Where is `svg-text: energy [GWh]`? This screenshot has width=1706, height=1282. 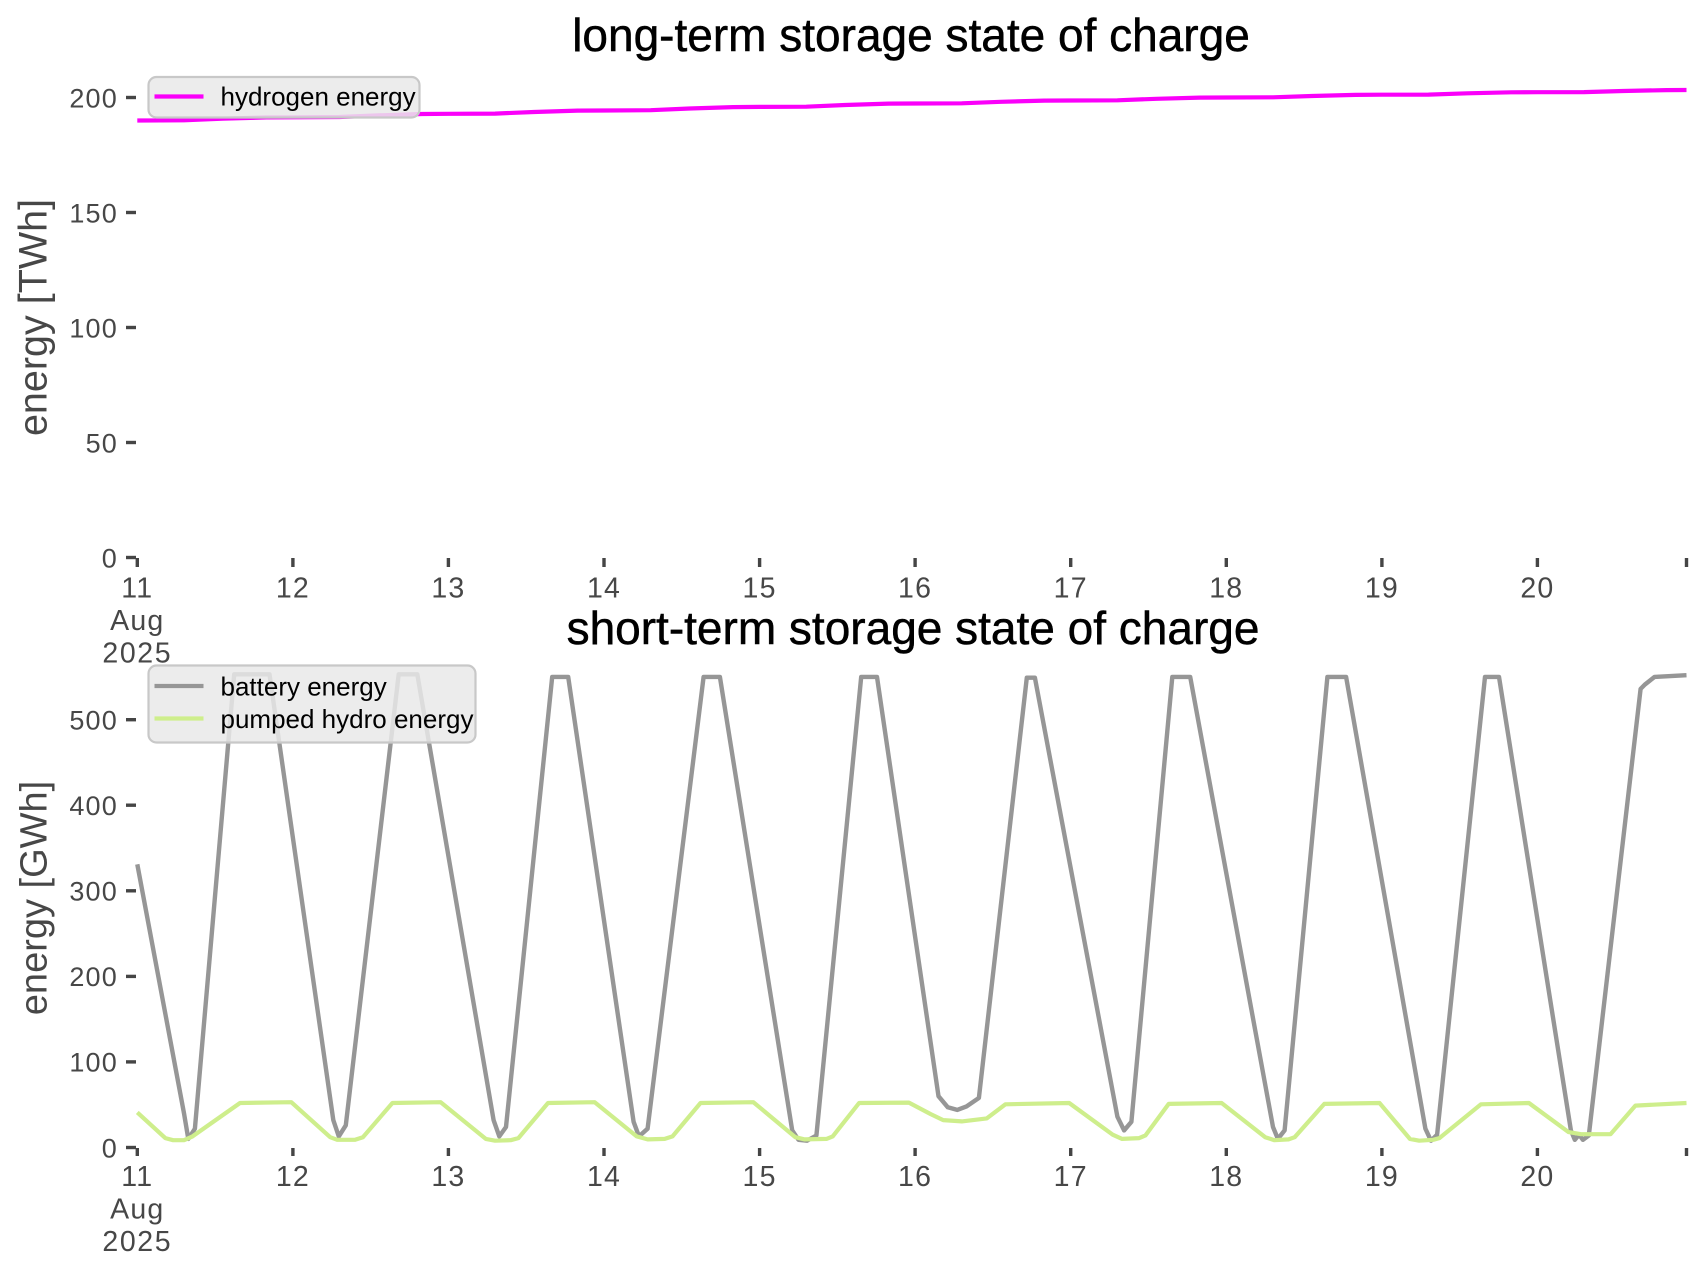
svg-text: energy [GWh] is located at coordinates (35, 898).